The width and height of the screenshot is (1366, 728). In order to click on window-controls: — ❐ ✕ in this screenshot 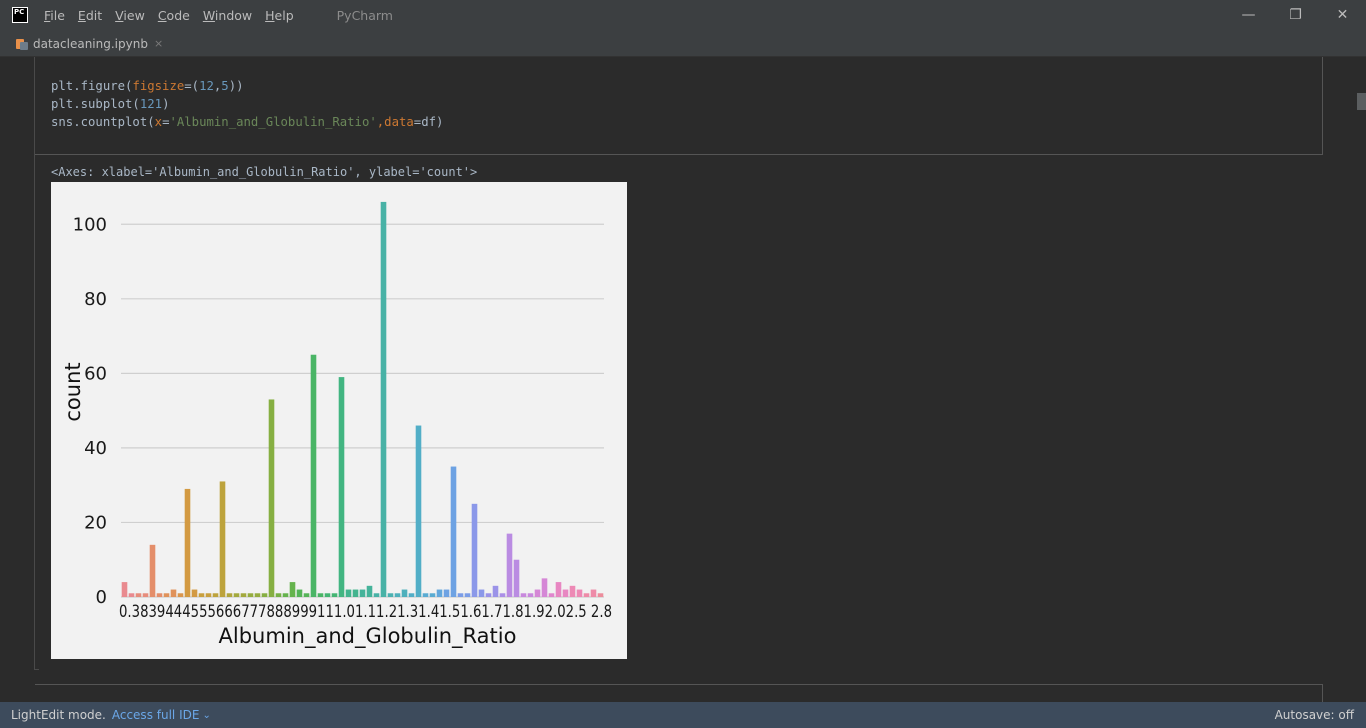, I will do `click(1295, 15)`.